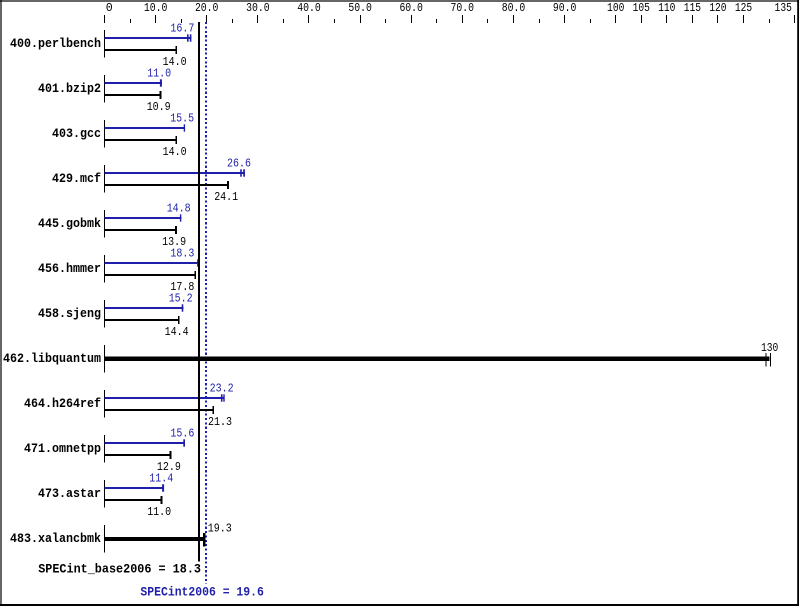  What do you see at coordinates (55, 43) in the screenshot?
I see `svg-text: 400.perlbench` at bounding box center [55, 43].